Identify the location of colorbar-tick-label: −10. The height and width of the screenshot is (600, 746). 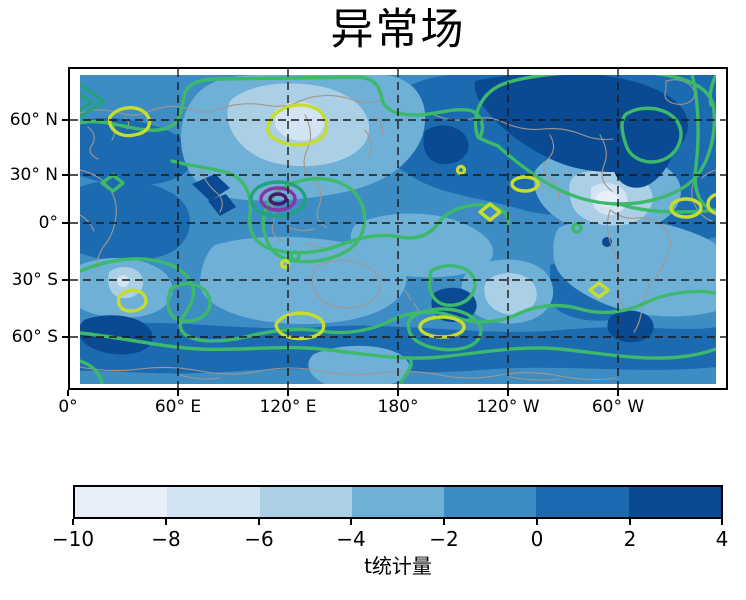
(73, 539).